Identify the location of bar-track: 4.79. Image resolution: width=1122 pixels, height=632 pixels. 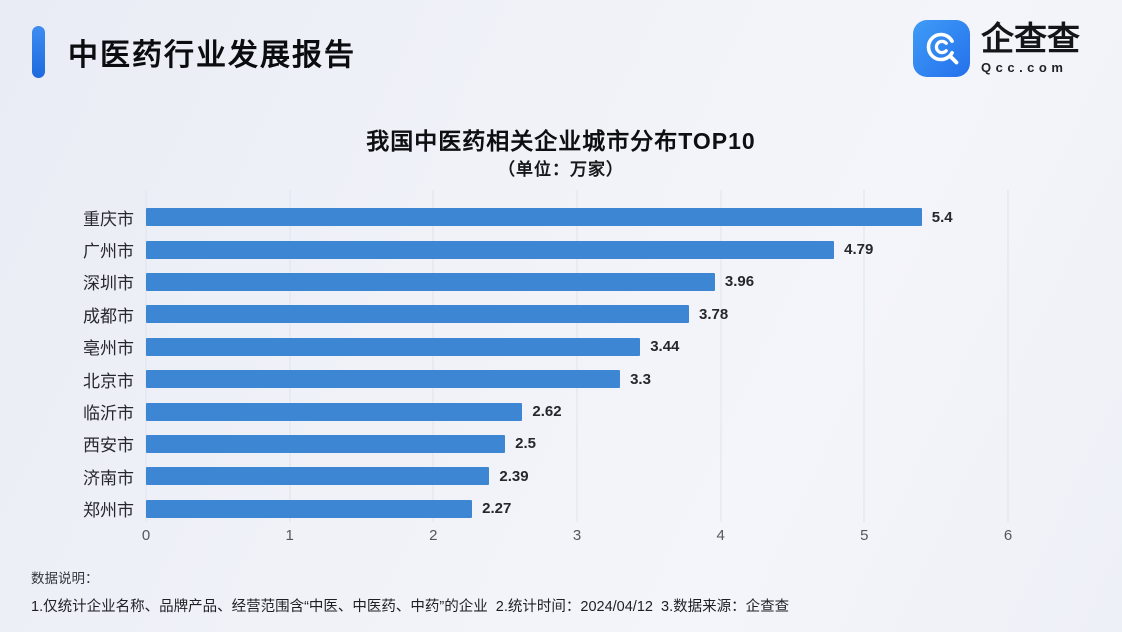
(577, 249).